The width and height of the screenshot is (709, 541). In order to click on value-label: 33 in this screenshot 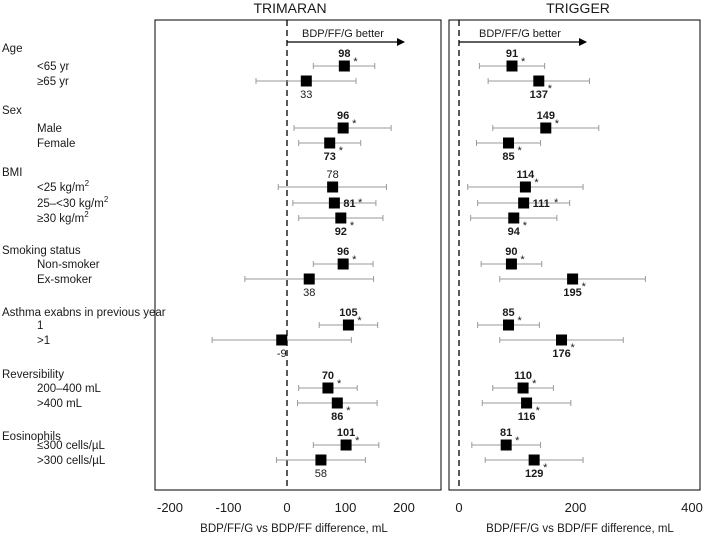, I will do `click(306, 95)`.